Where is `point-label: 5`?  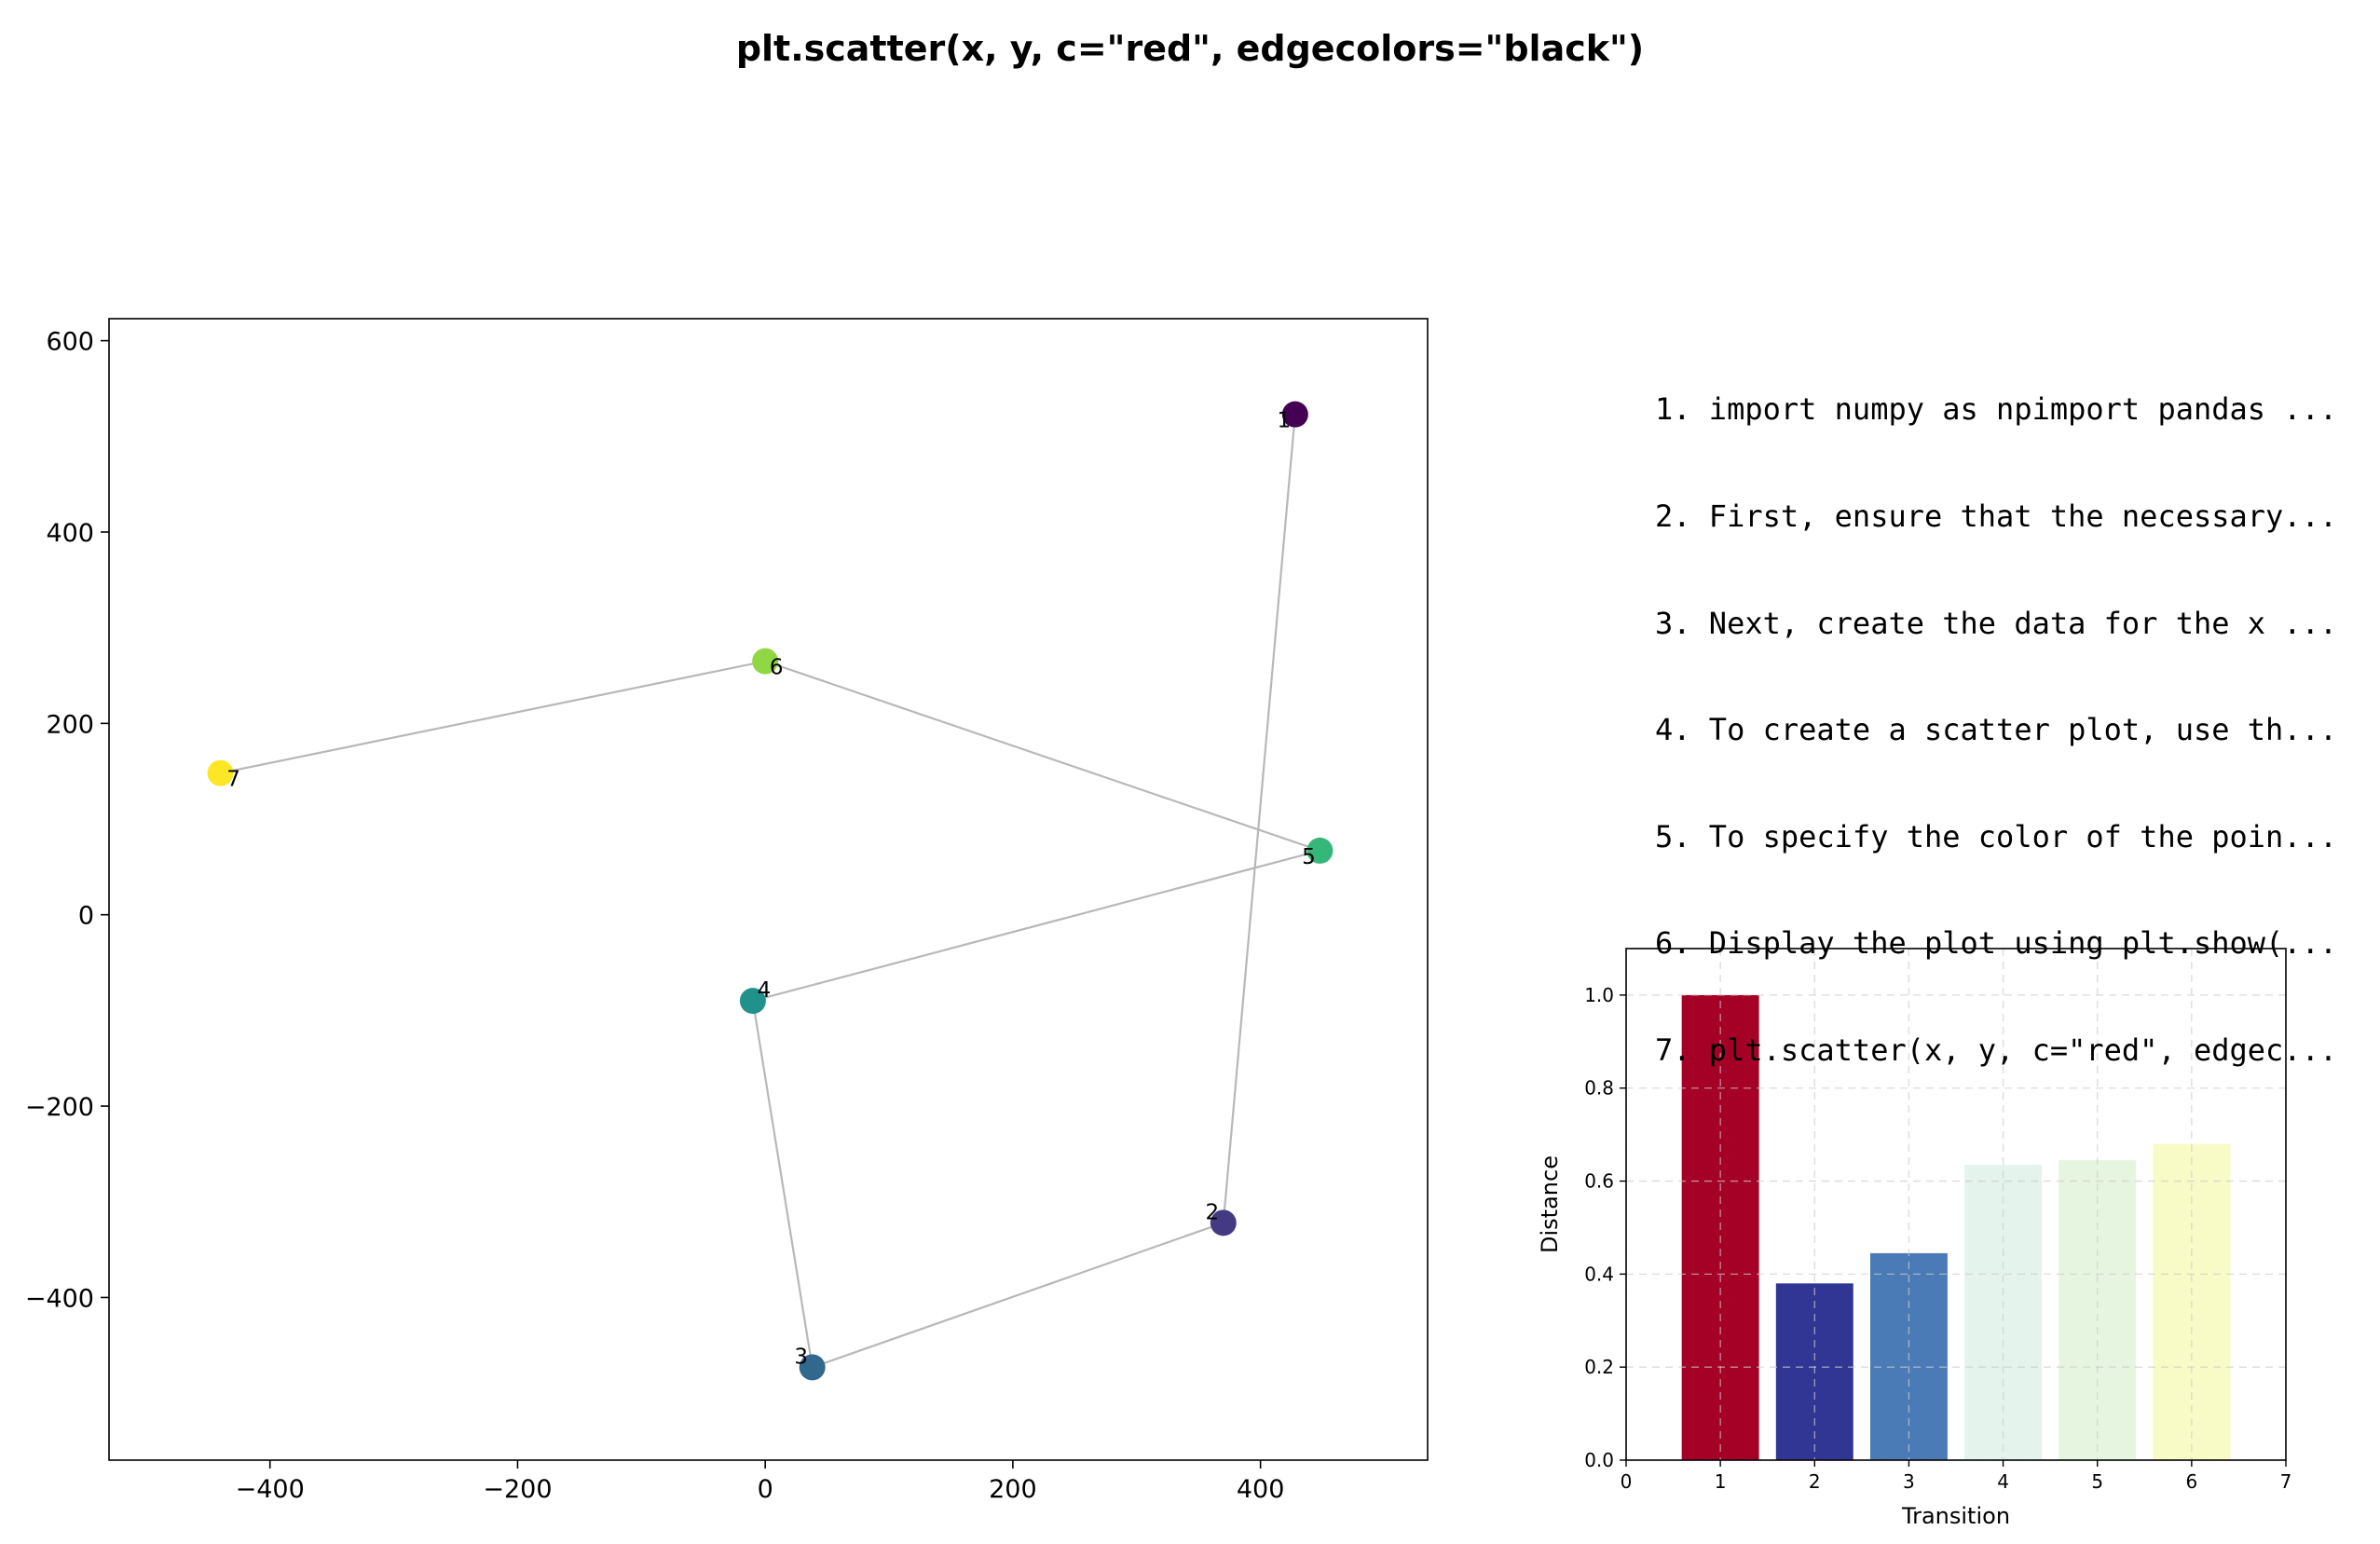
point-label: 5 is located at coordinates (1309, 857).